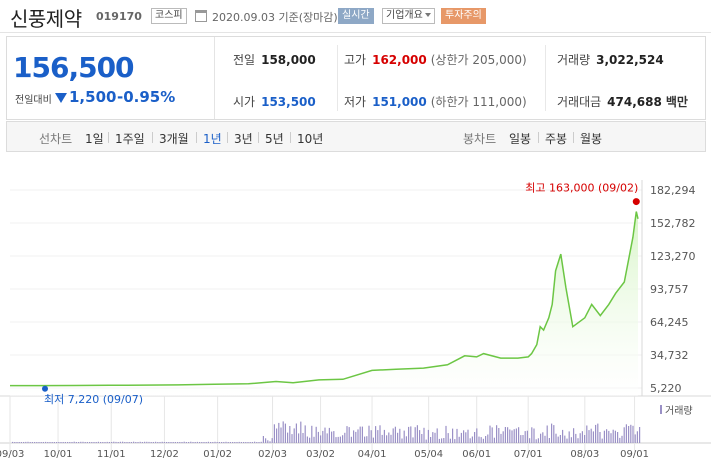 This screenshot has width=711, height=466. What do you see at coordinates (244, 60) in the screenshot?
I see `prev-close-label: 전일` at bounding box center [244, 60].